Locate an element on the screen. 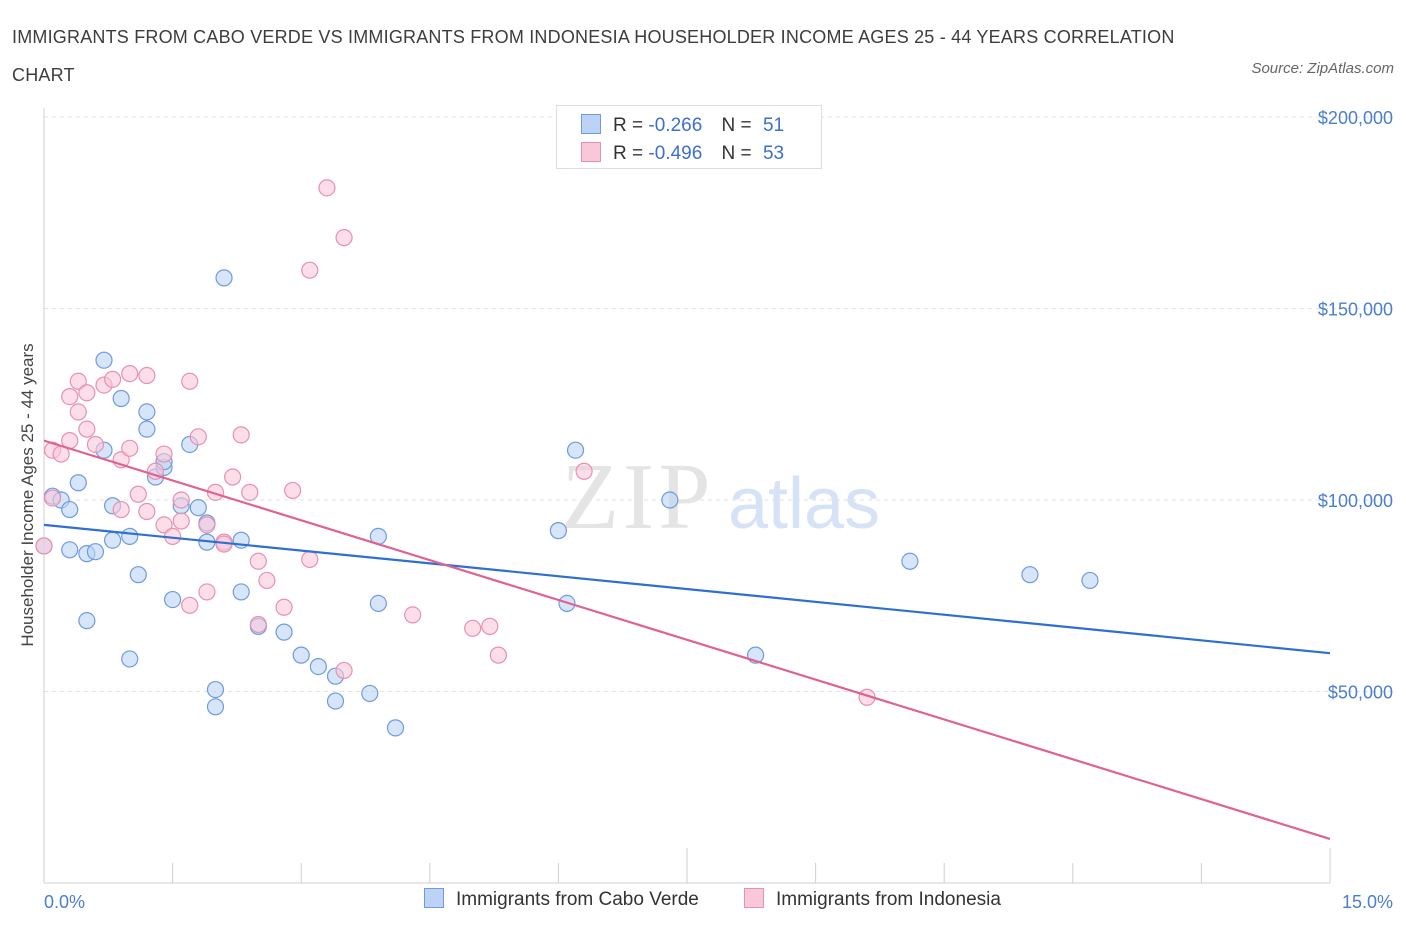 The width and height of the screenshot is (1406, 930). stats-swatch-indonesia is located at coordinates (591, 152).